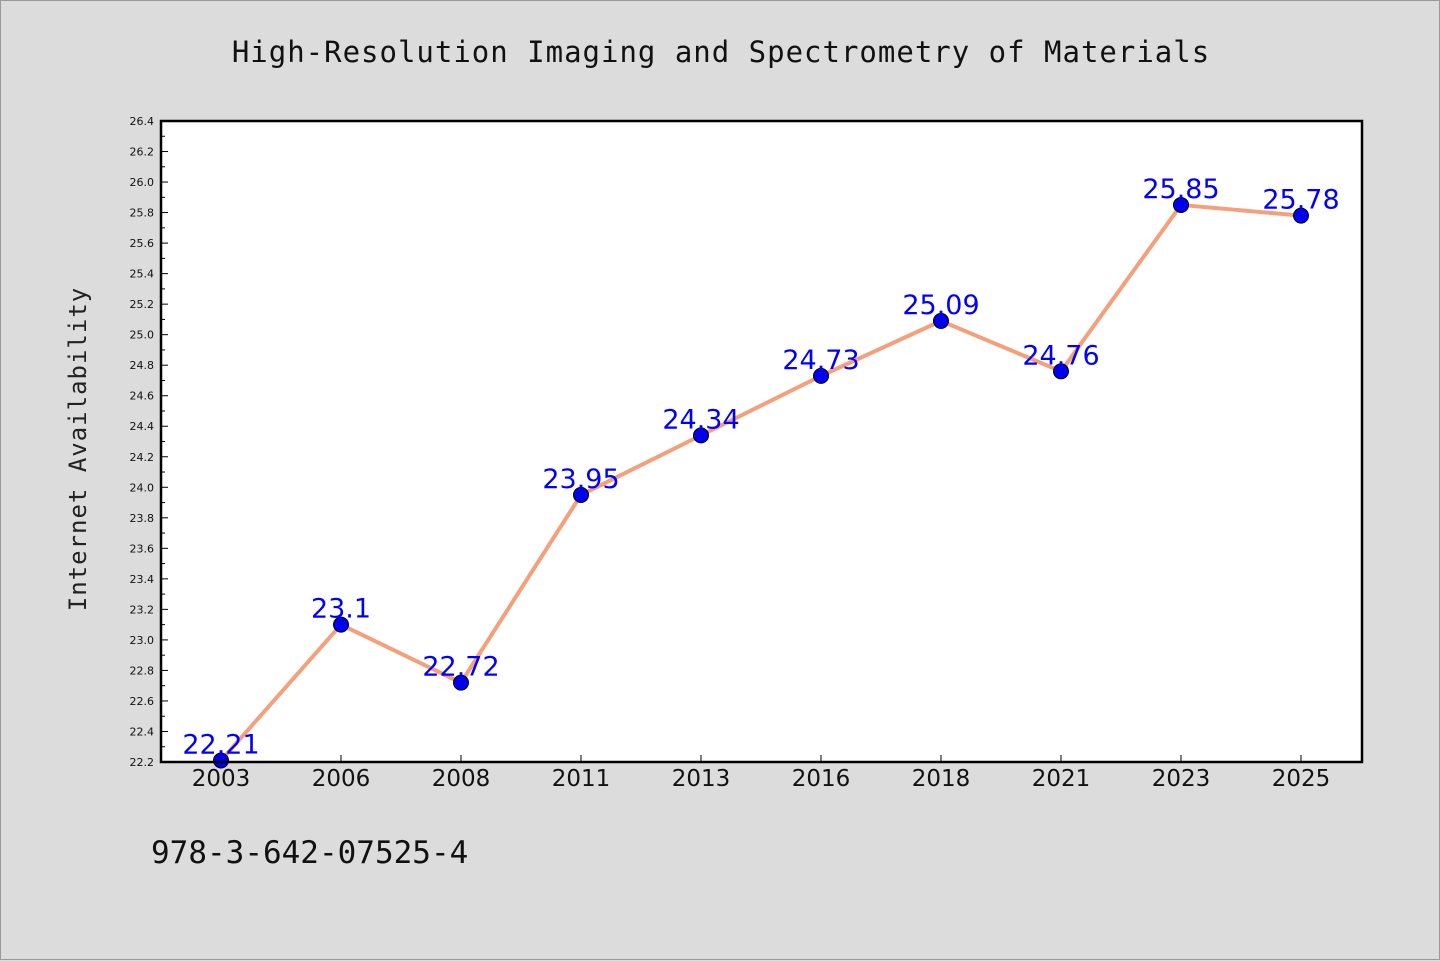 Image resolution: width=1440 pixels, height=961 pixels. What do you see at coordinates (1061, 779) in the screenshot?
I see `x-tick-label: 2021` at bounding box center [1061, 779].